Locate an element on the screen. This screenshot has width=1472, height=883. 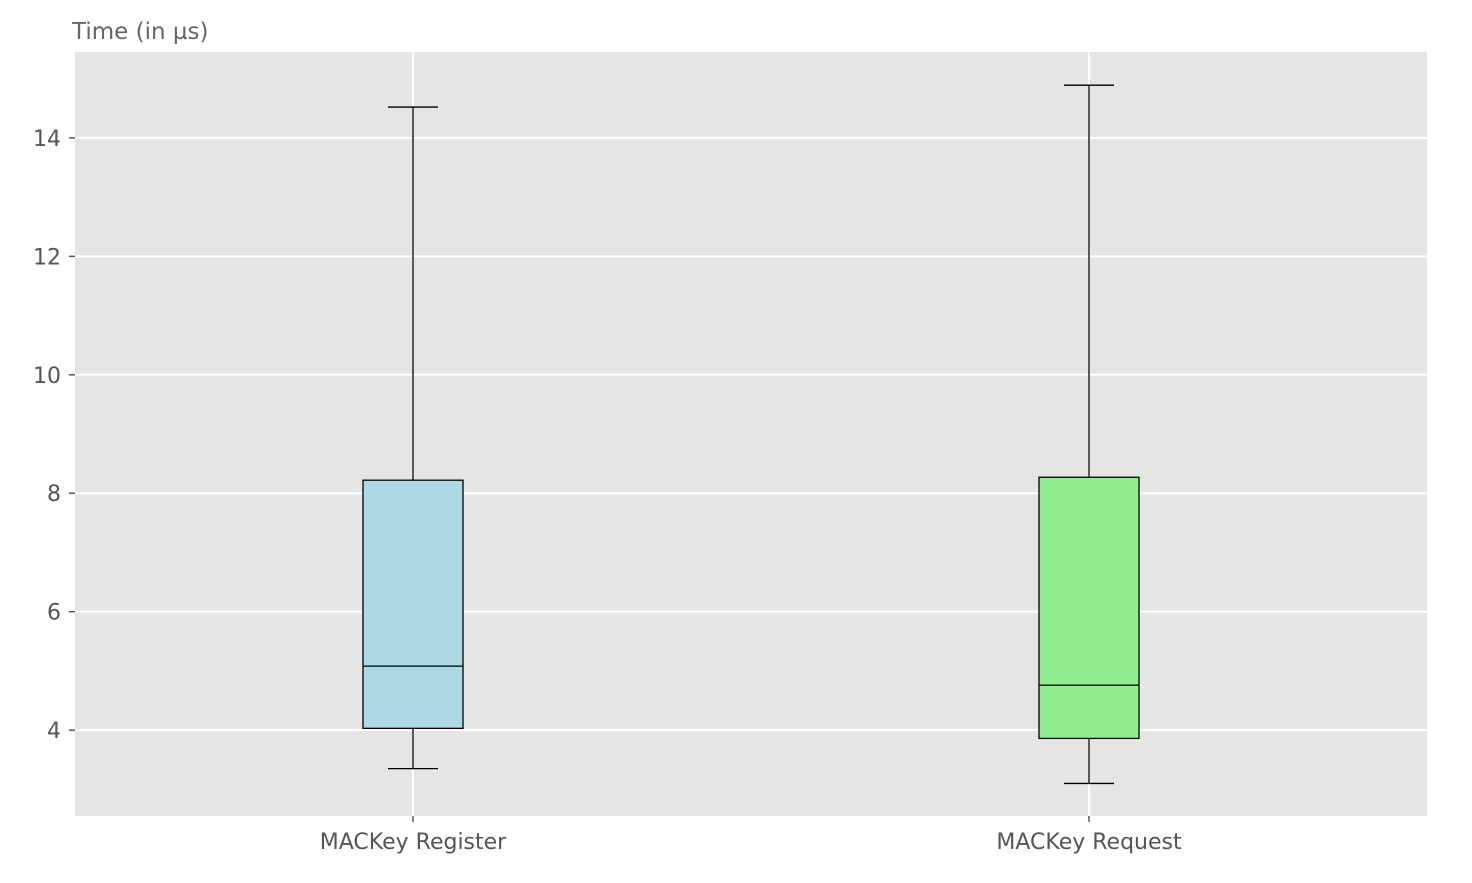
x-tick-label: MACKey Register is located at coordinates (413, 842).